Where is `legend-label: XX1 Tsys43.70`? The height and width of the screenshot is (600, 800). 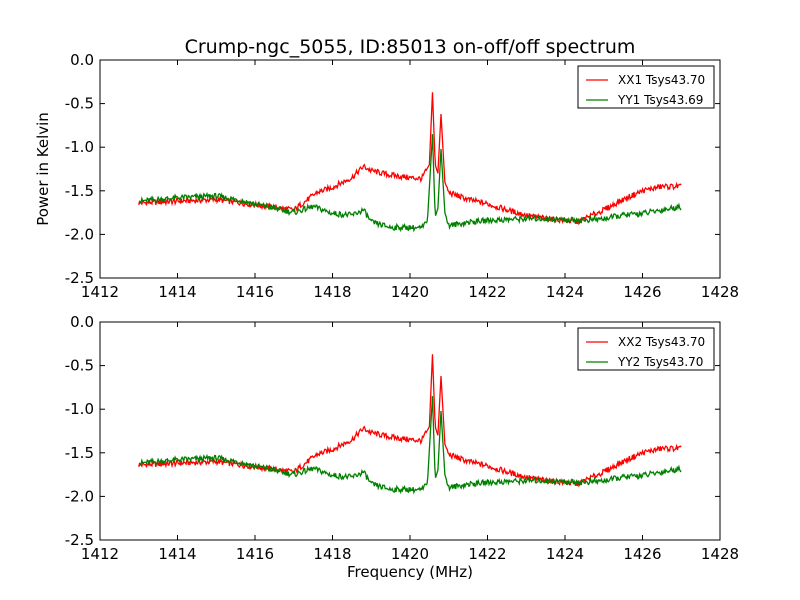 legend-label: XX1 Tsys43.70 is located at coordinates (661, 80).